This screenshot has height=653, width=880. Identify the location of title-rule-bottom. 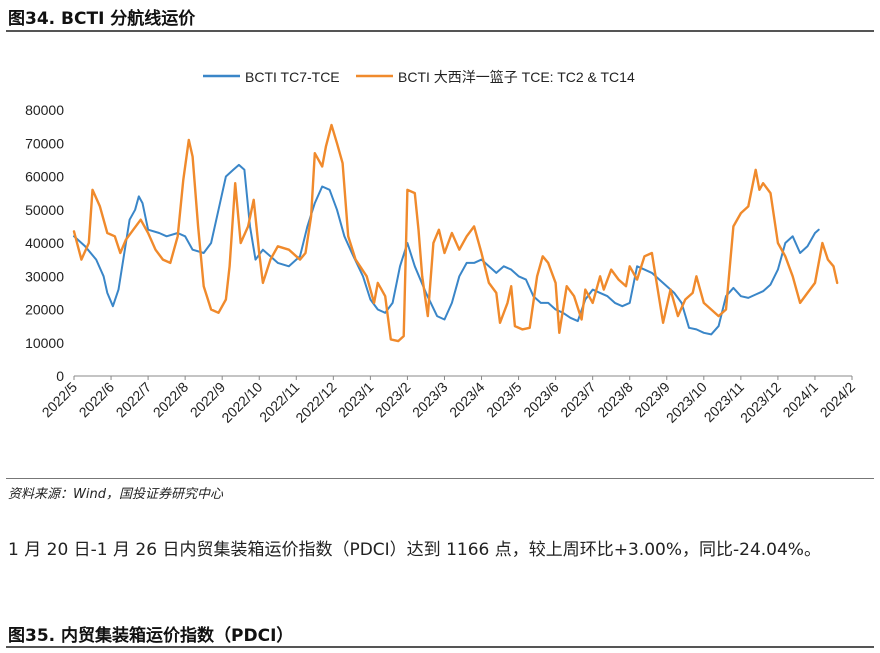
(440, 647).